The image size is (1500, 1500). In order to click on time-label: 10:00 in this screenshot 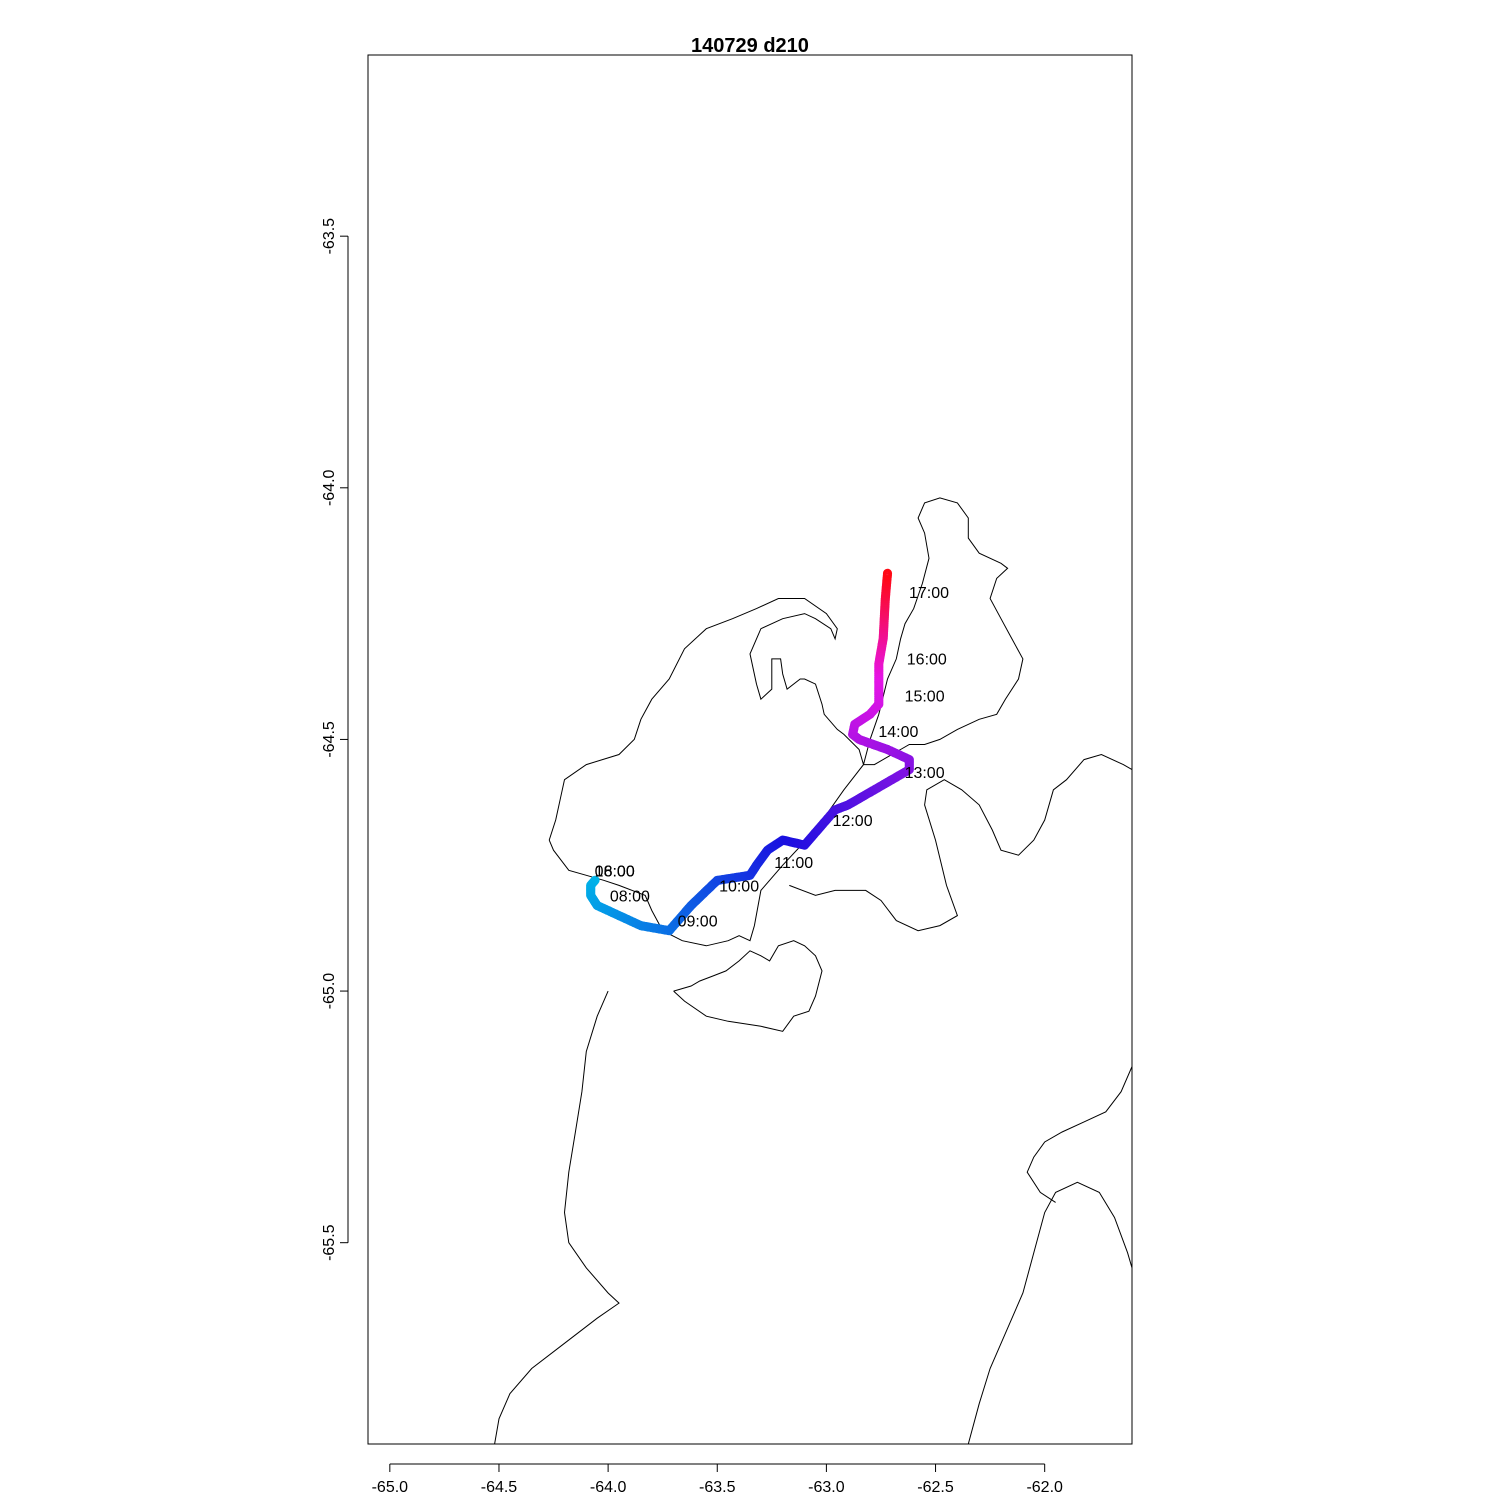, I will do `click(739, 886)`.